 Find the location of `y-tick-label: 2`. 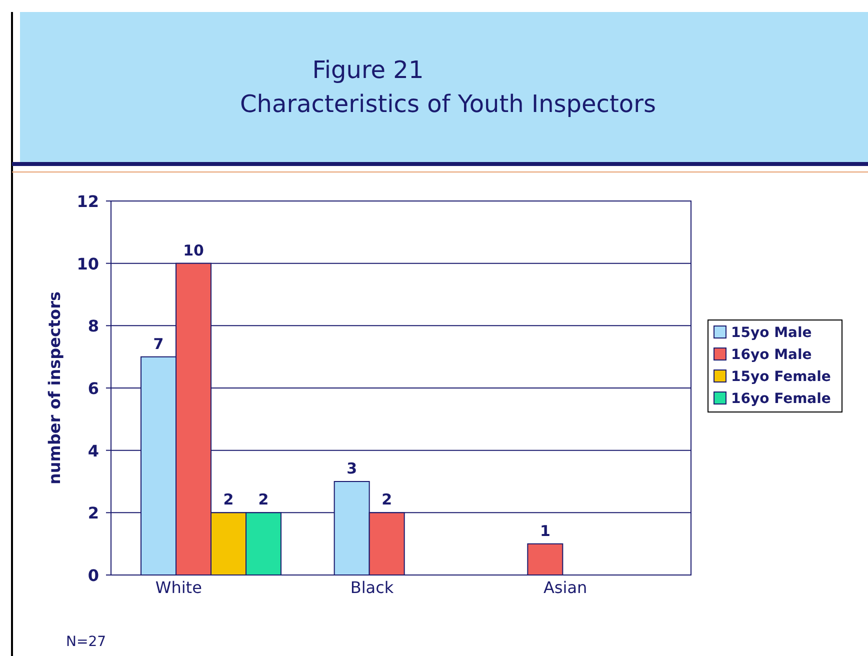

y-tick-label: 2 is located at coordinates (93, 513).